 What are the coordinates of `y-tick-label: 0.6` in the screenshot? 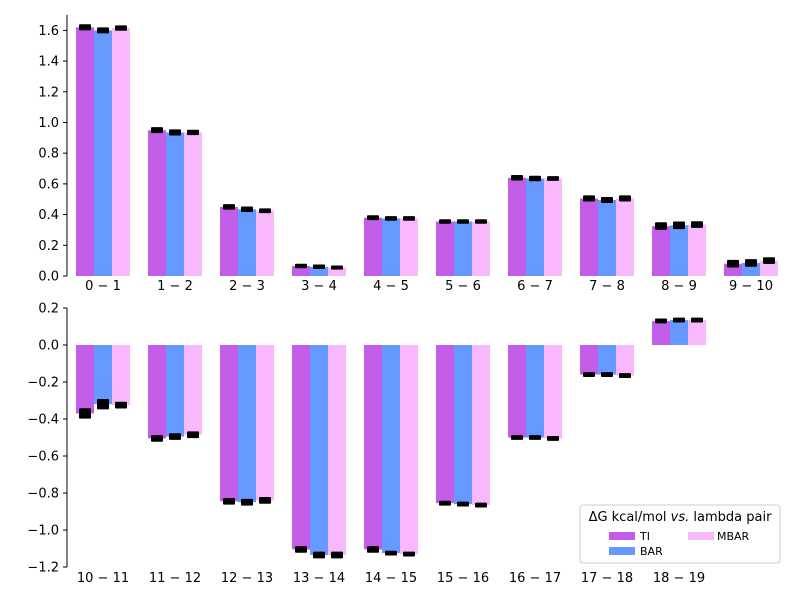 It's located at (48, 184).